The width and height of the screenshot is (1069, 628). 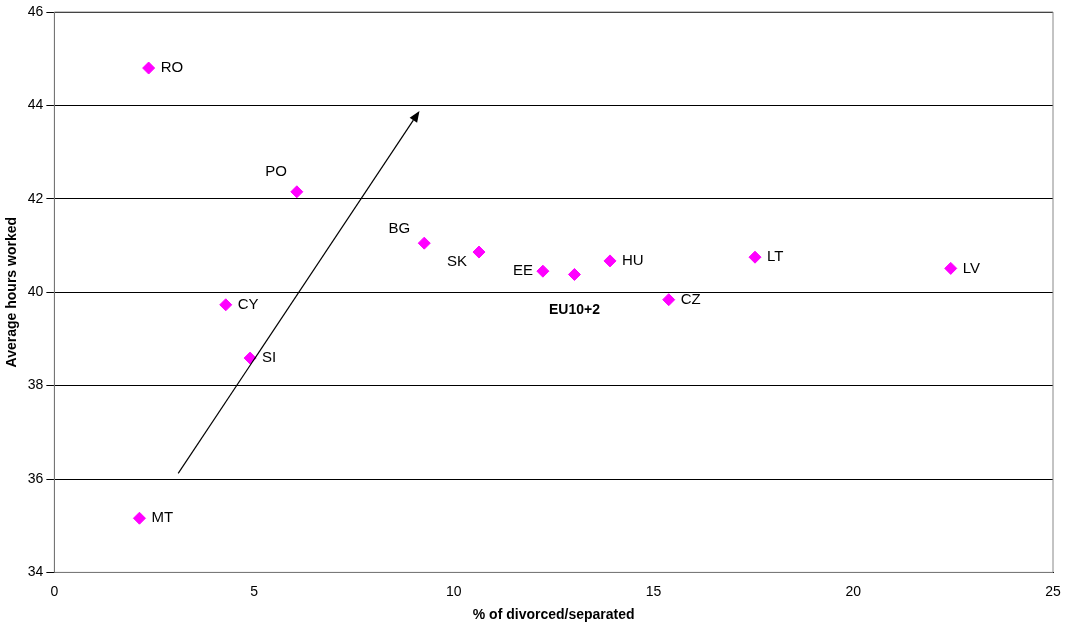 I want to click on data-label: BG, so click(x=399, y=228).